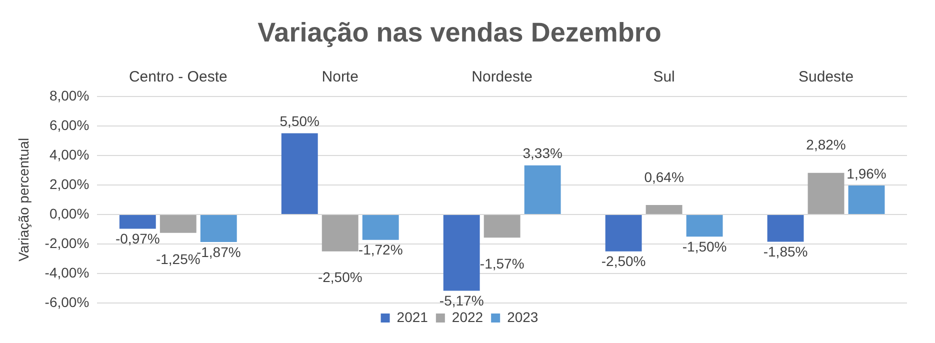  Describe the element at coordinates (69, 184) in the screenshot. I see `y-tick-label: 2,00%` at that location.